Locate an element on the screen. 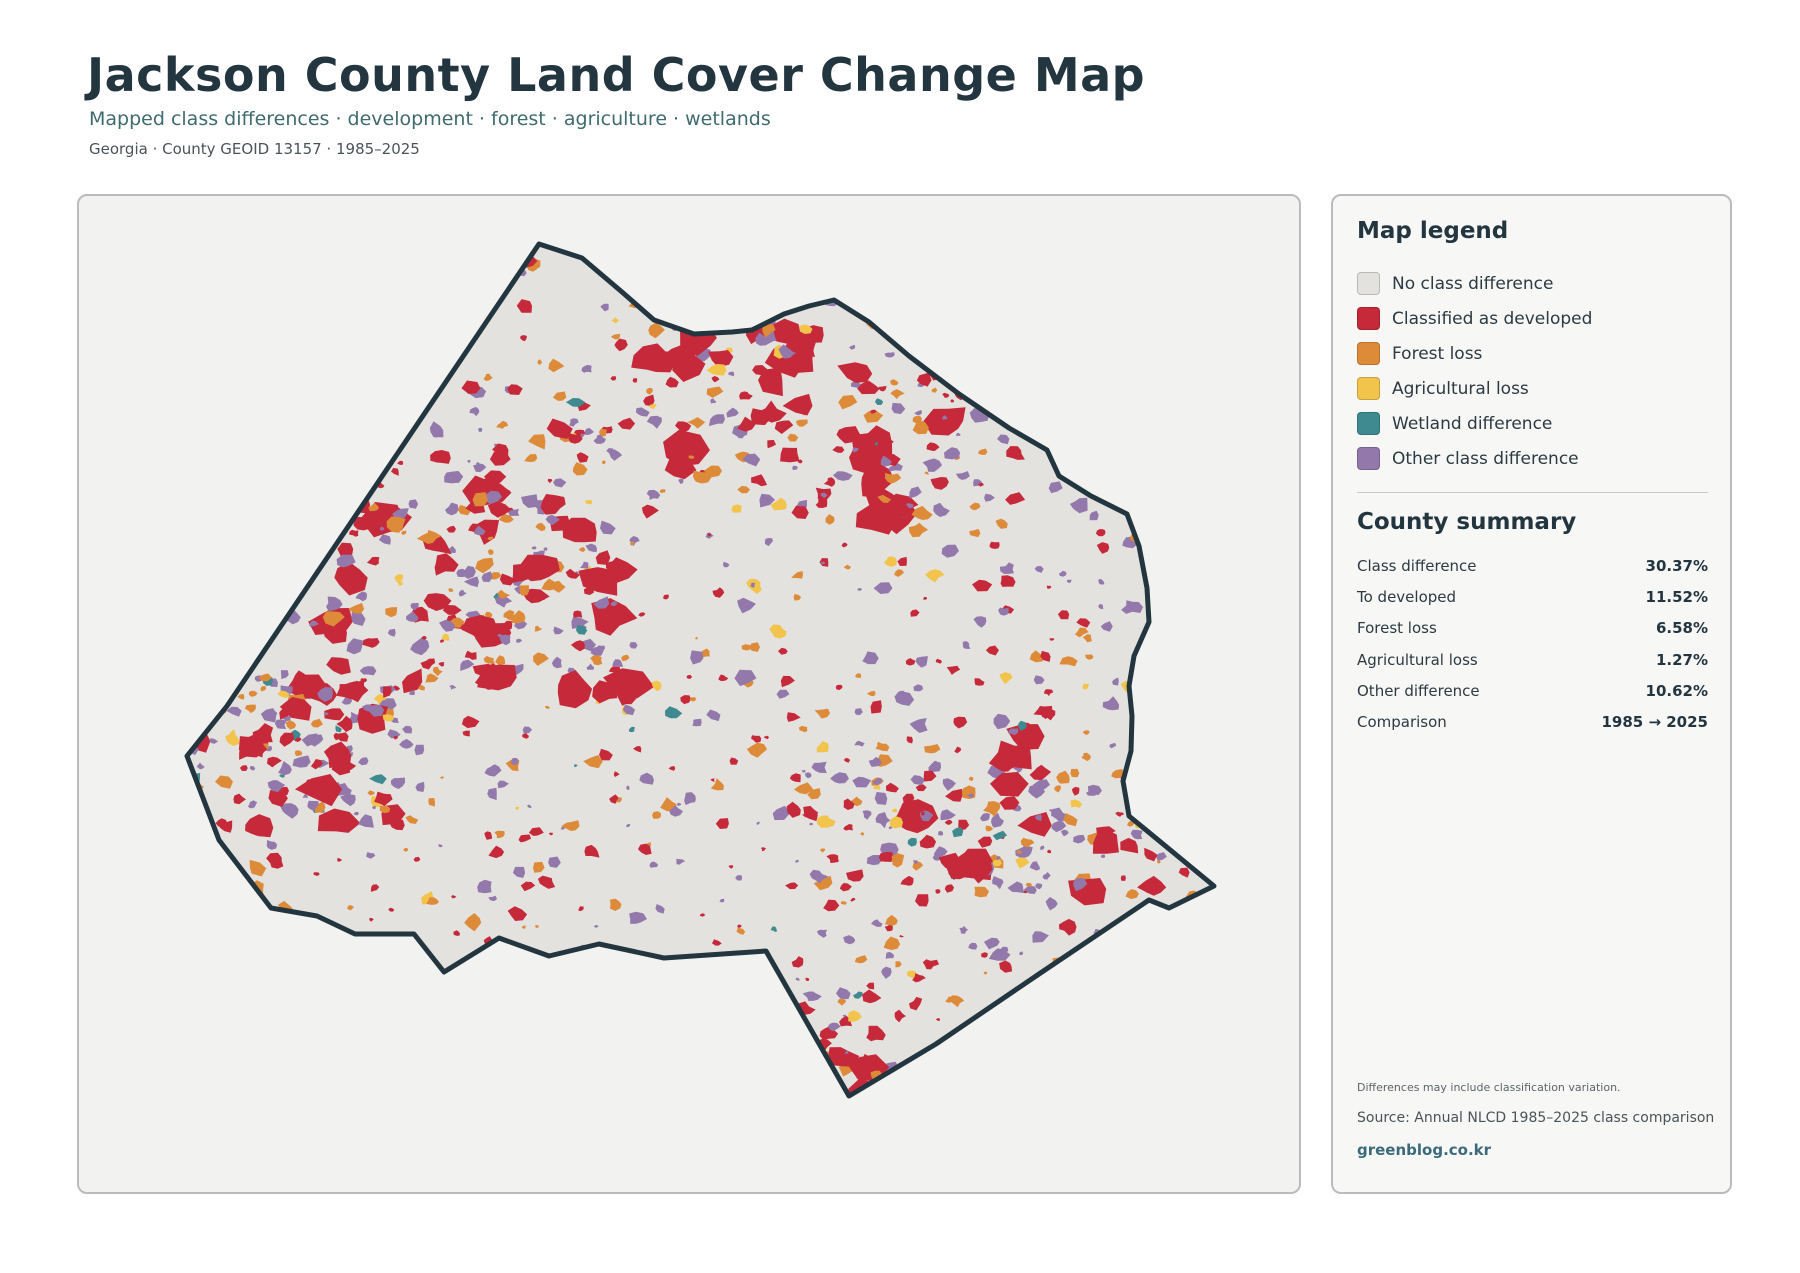  brand-link: greenblog.co.kr is located at coordinates (1424, 1150).